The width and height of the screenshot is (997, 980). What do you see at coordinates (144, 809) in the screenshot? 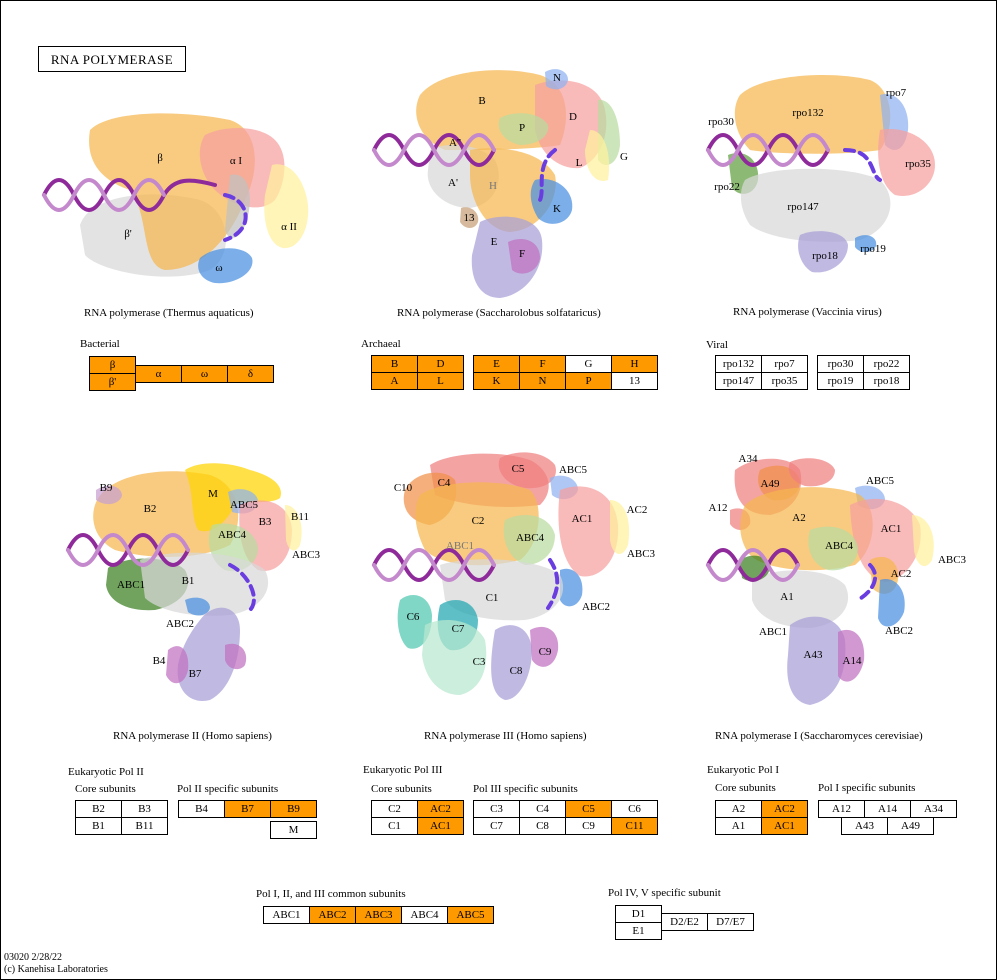
I see `gene-box: B3` at bounding box center [144, 809].